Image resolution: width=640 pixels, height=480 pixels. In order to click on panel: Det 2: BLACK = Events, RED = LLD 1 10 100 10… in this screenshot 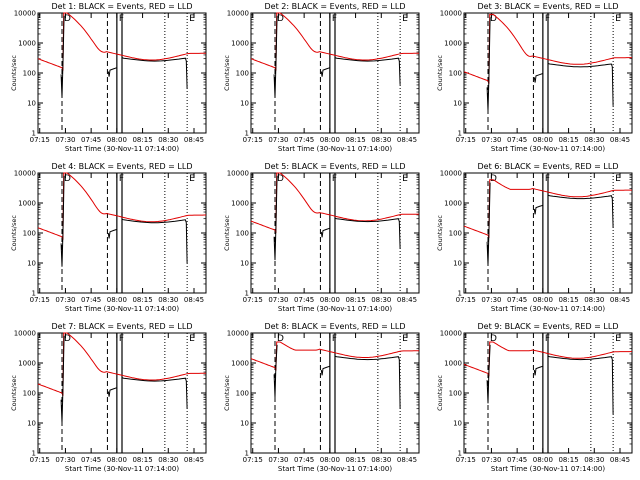, I will do `click(321, 77)`.